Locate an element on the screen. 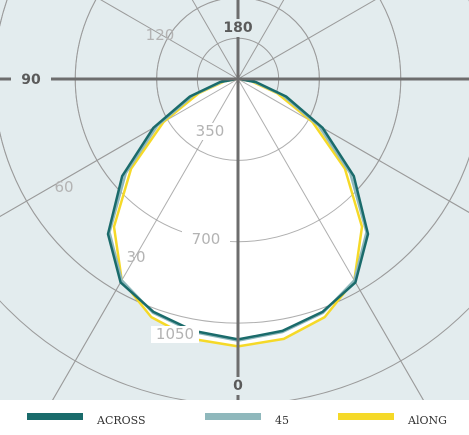 Image resolution: width=469 pixels, height=435 pixels. legend: ACROSS 45 AlONG is located at coordinates (237, 420).